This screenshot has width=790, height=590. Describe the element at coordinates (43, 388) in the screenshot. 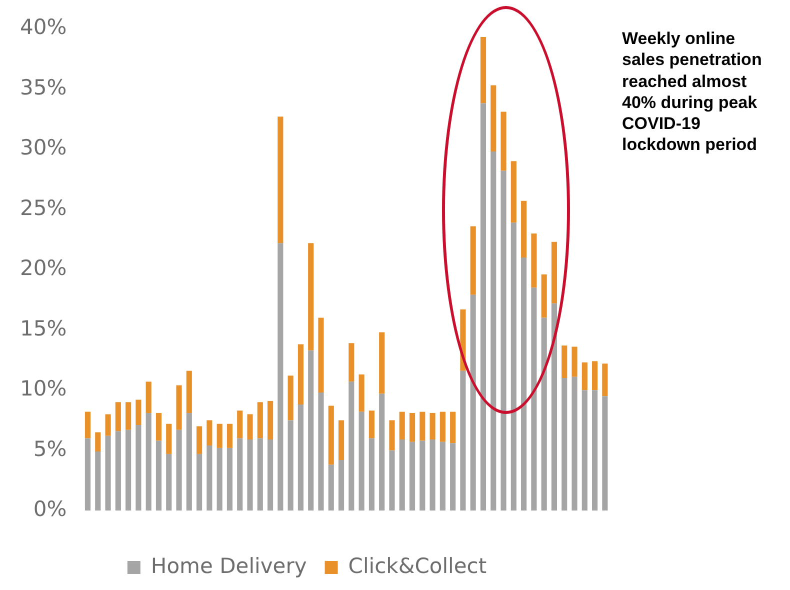

I see `y-tick-label: 10%` at that location.